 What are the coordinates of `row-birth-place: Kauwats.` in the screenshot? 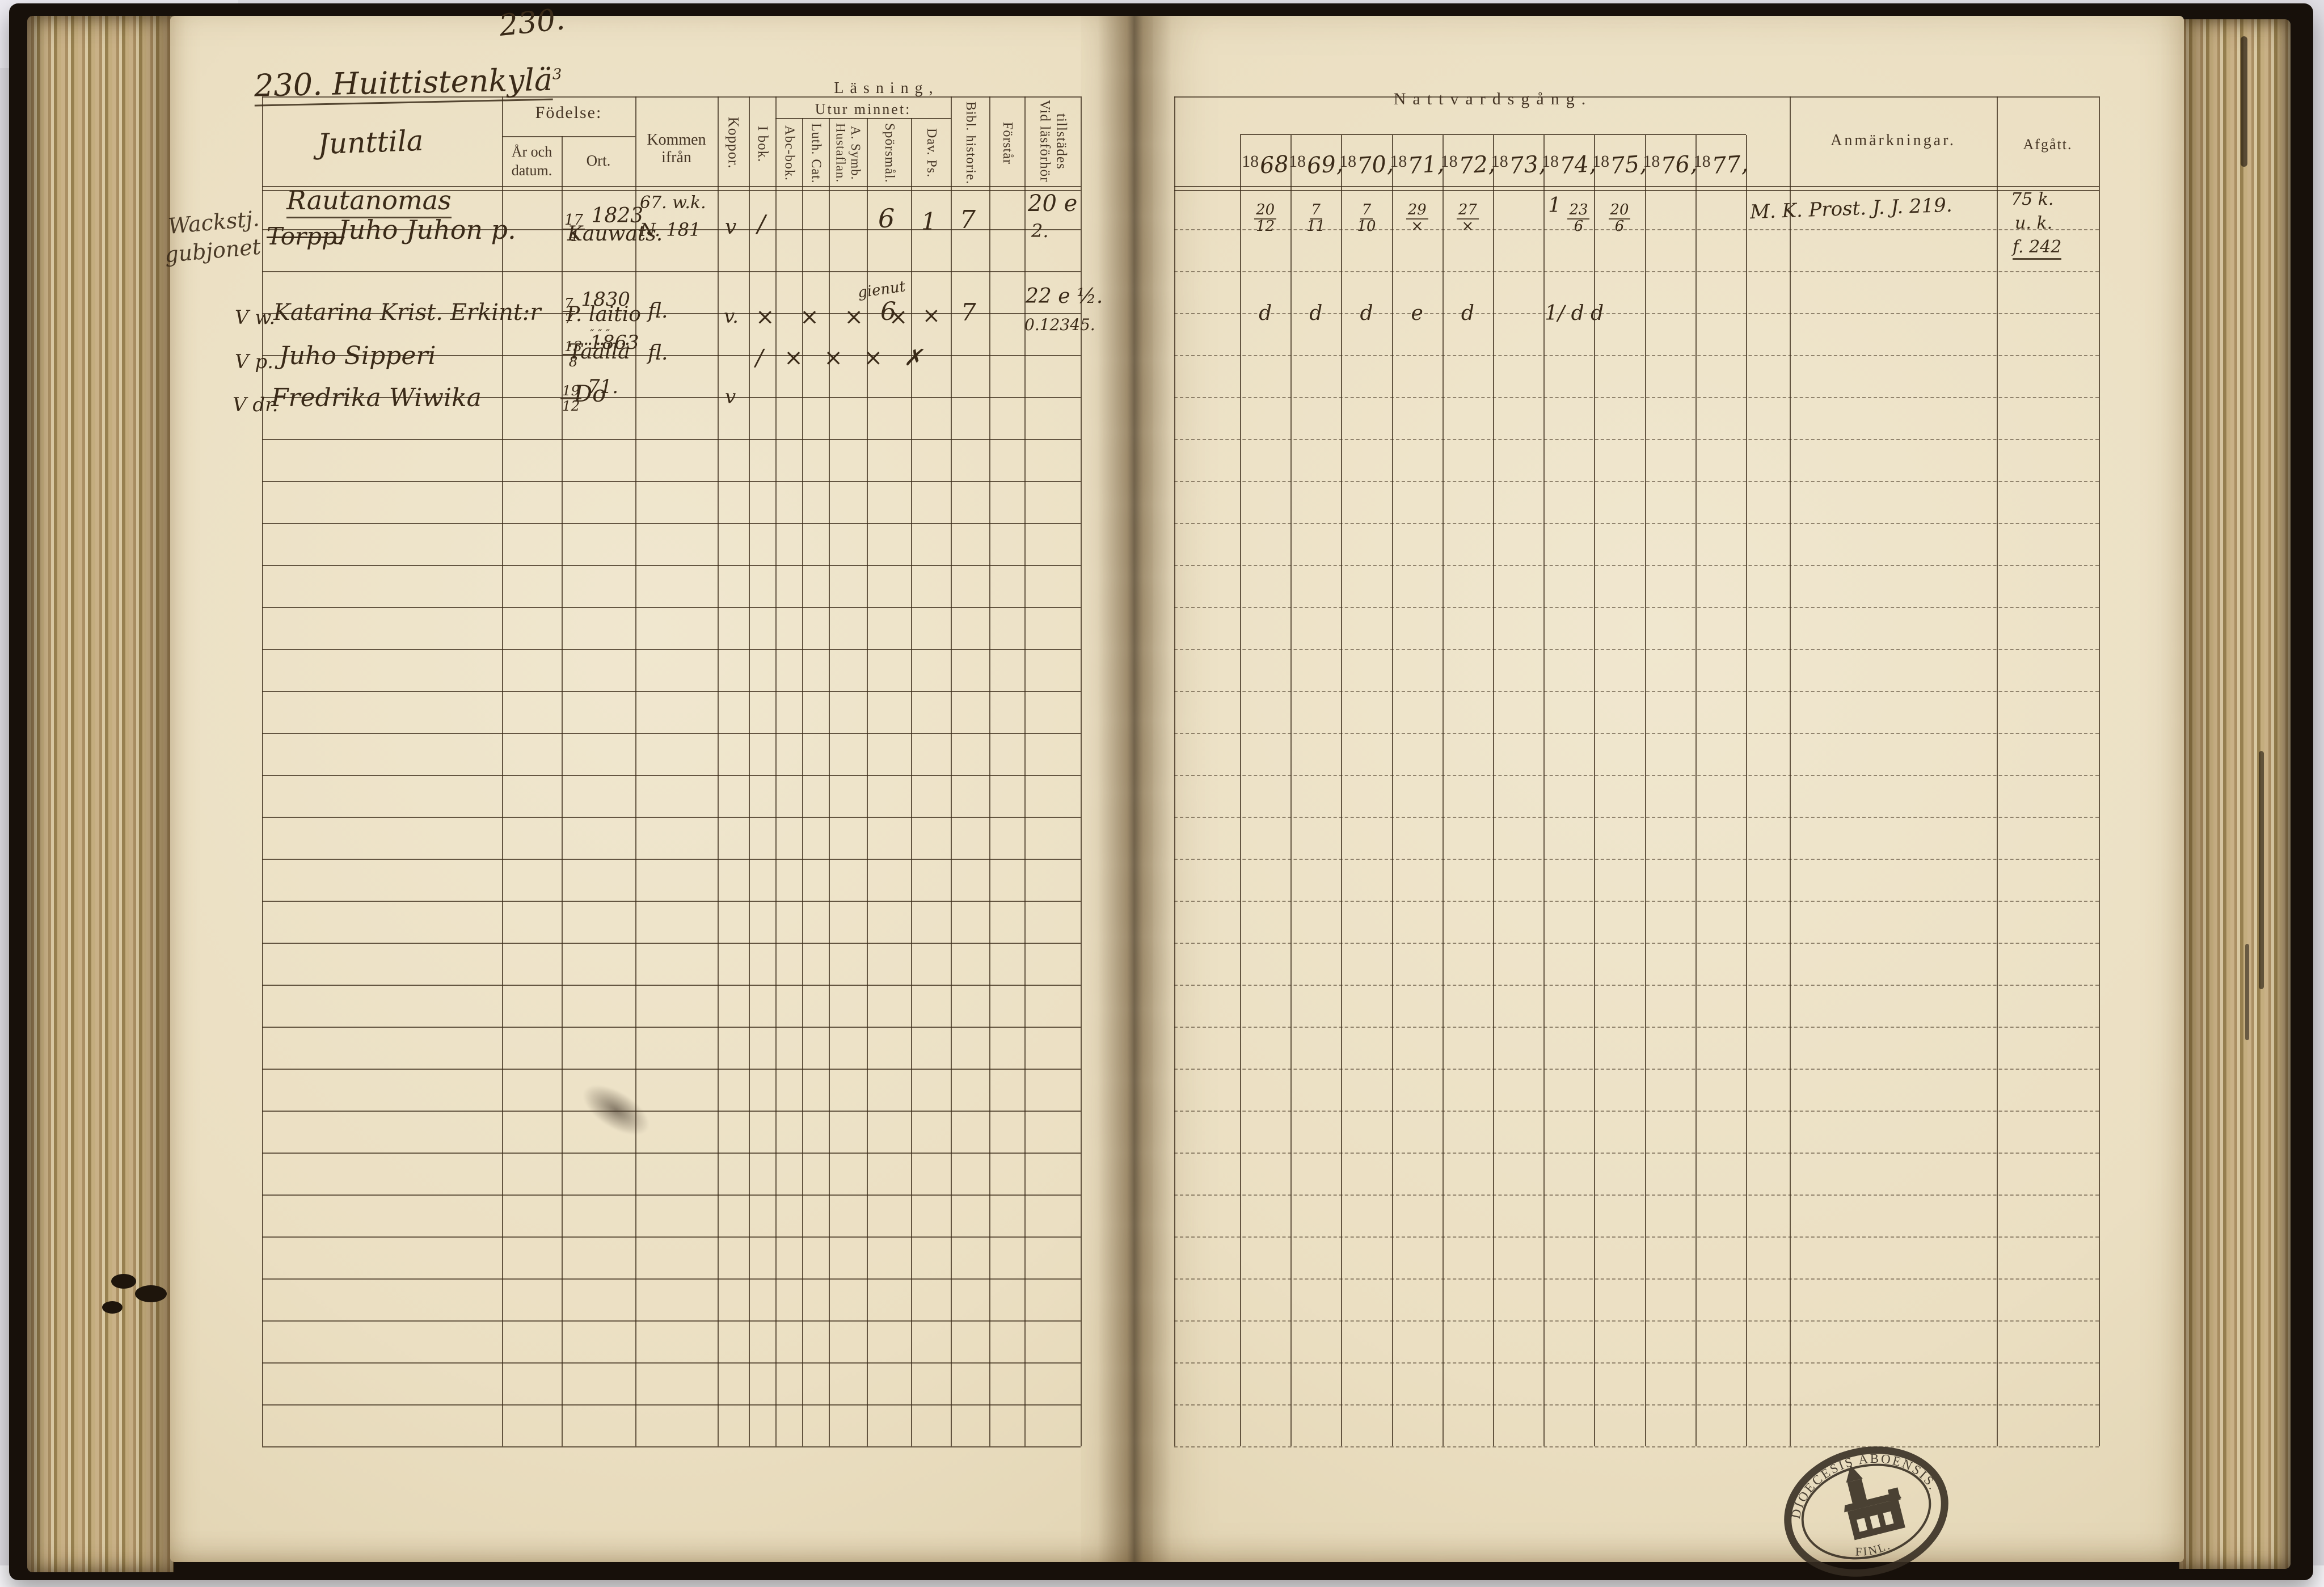 It's located at (615, 234).